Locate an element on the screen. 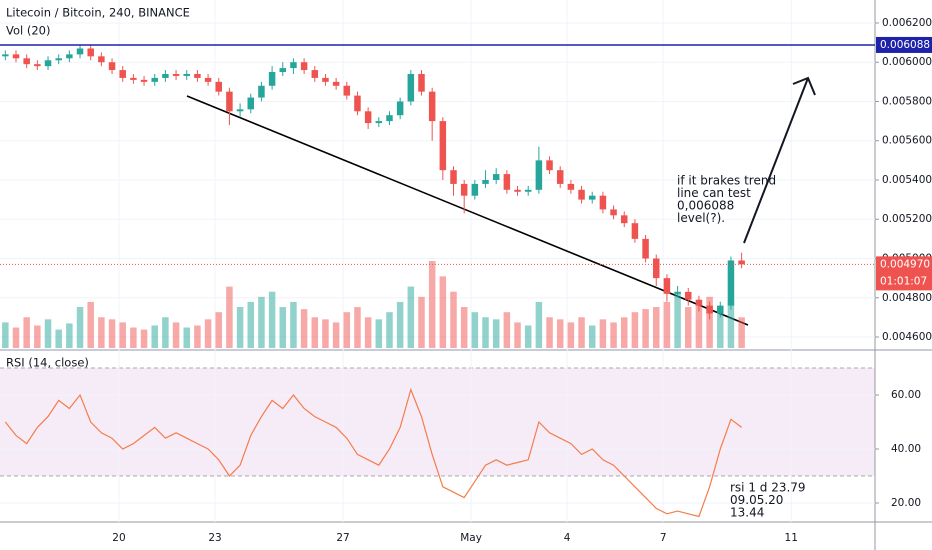  x-tick-label: 4 is located at coordinates (567, 538).